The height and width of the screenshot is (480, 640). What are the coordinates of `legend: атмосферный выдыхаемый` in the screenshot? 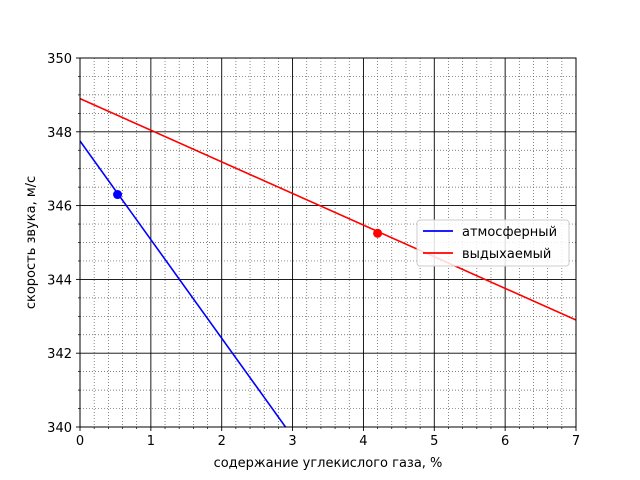 It's located at (493, 243).